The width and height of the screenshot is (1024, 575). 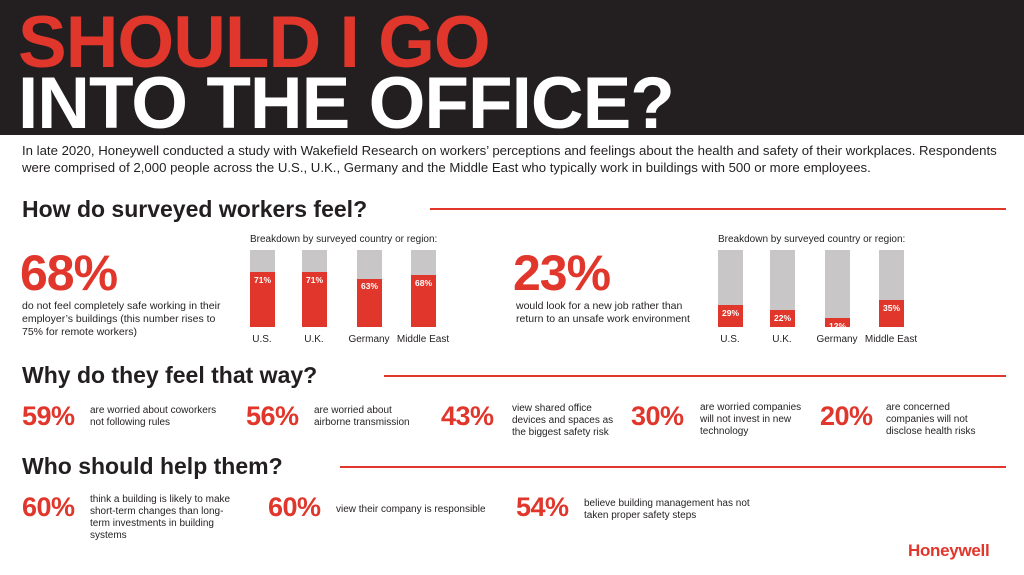 I want to click on stat-percent: 59%, so click(x=48, y=416).